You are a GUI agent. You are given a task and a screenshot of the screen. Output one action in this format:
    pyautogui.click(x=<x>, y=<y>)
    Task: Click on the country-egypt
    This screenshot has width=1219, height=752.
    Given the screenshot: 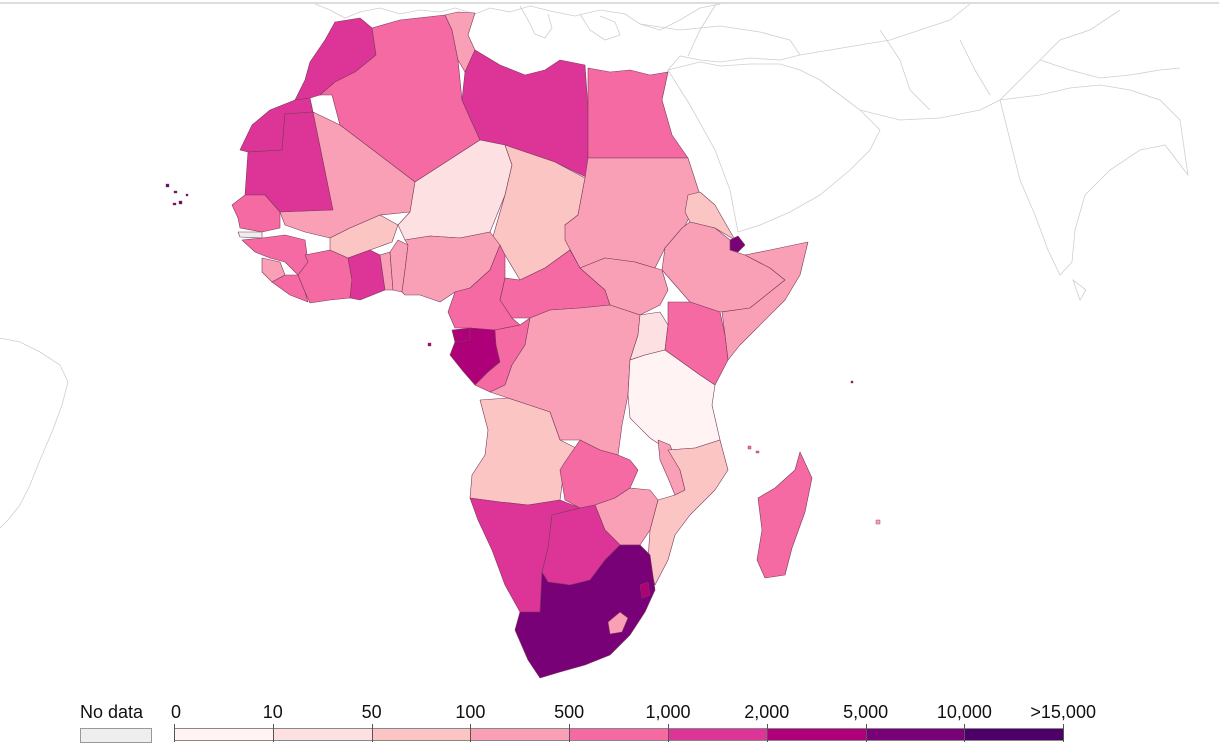 What is the action you would take?
    pyautogui.click(x=638, y=113)
    